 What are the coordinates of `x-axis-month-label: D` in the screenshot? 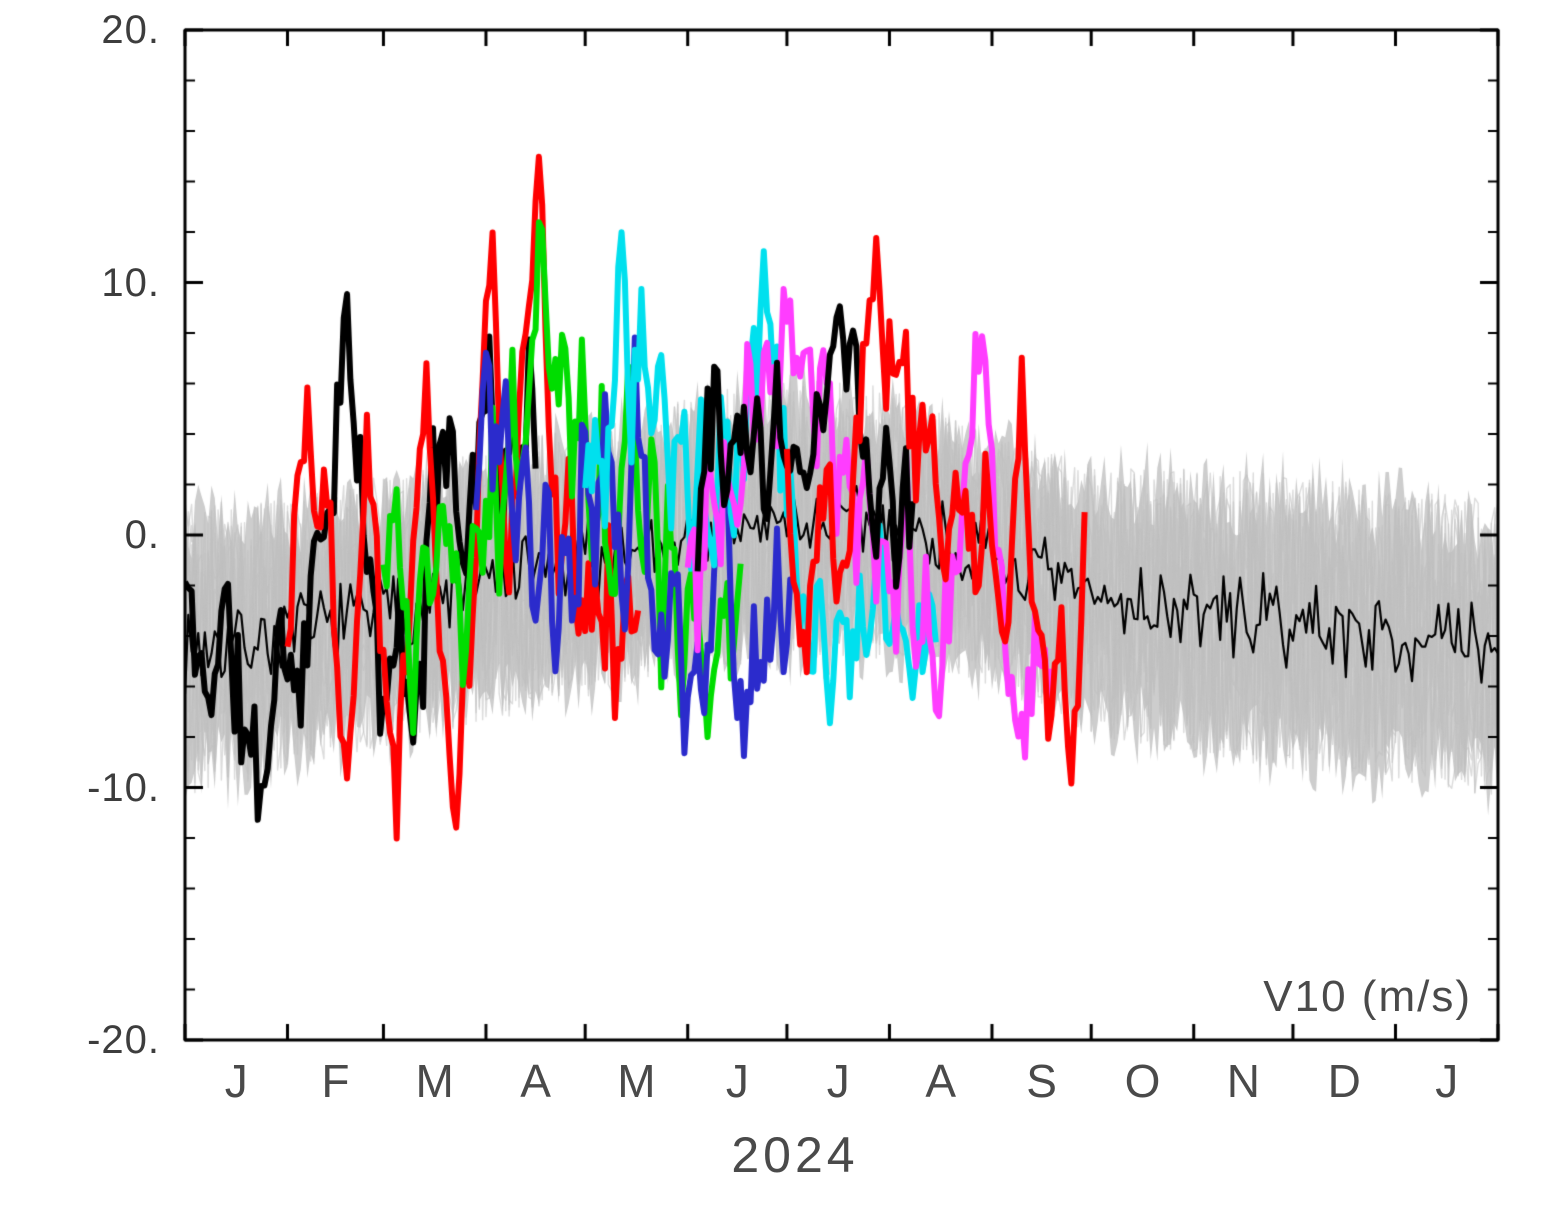 It's located at (1344, 1081).